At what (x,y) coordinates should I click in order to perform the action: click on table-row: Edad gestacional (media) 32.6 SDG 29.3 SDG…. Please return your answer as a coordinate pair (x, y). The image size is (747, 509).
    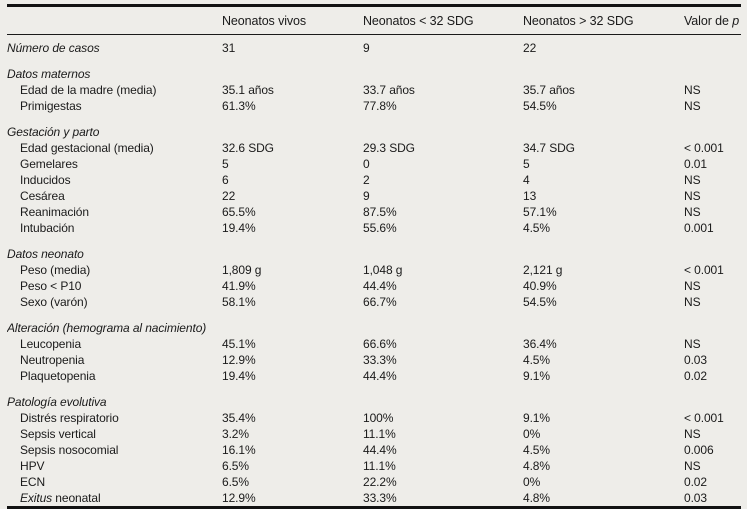
    Looking at the image, I should click on (374, 148).